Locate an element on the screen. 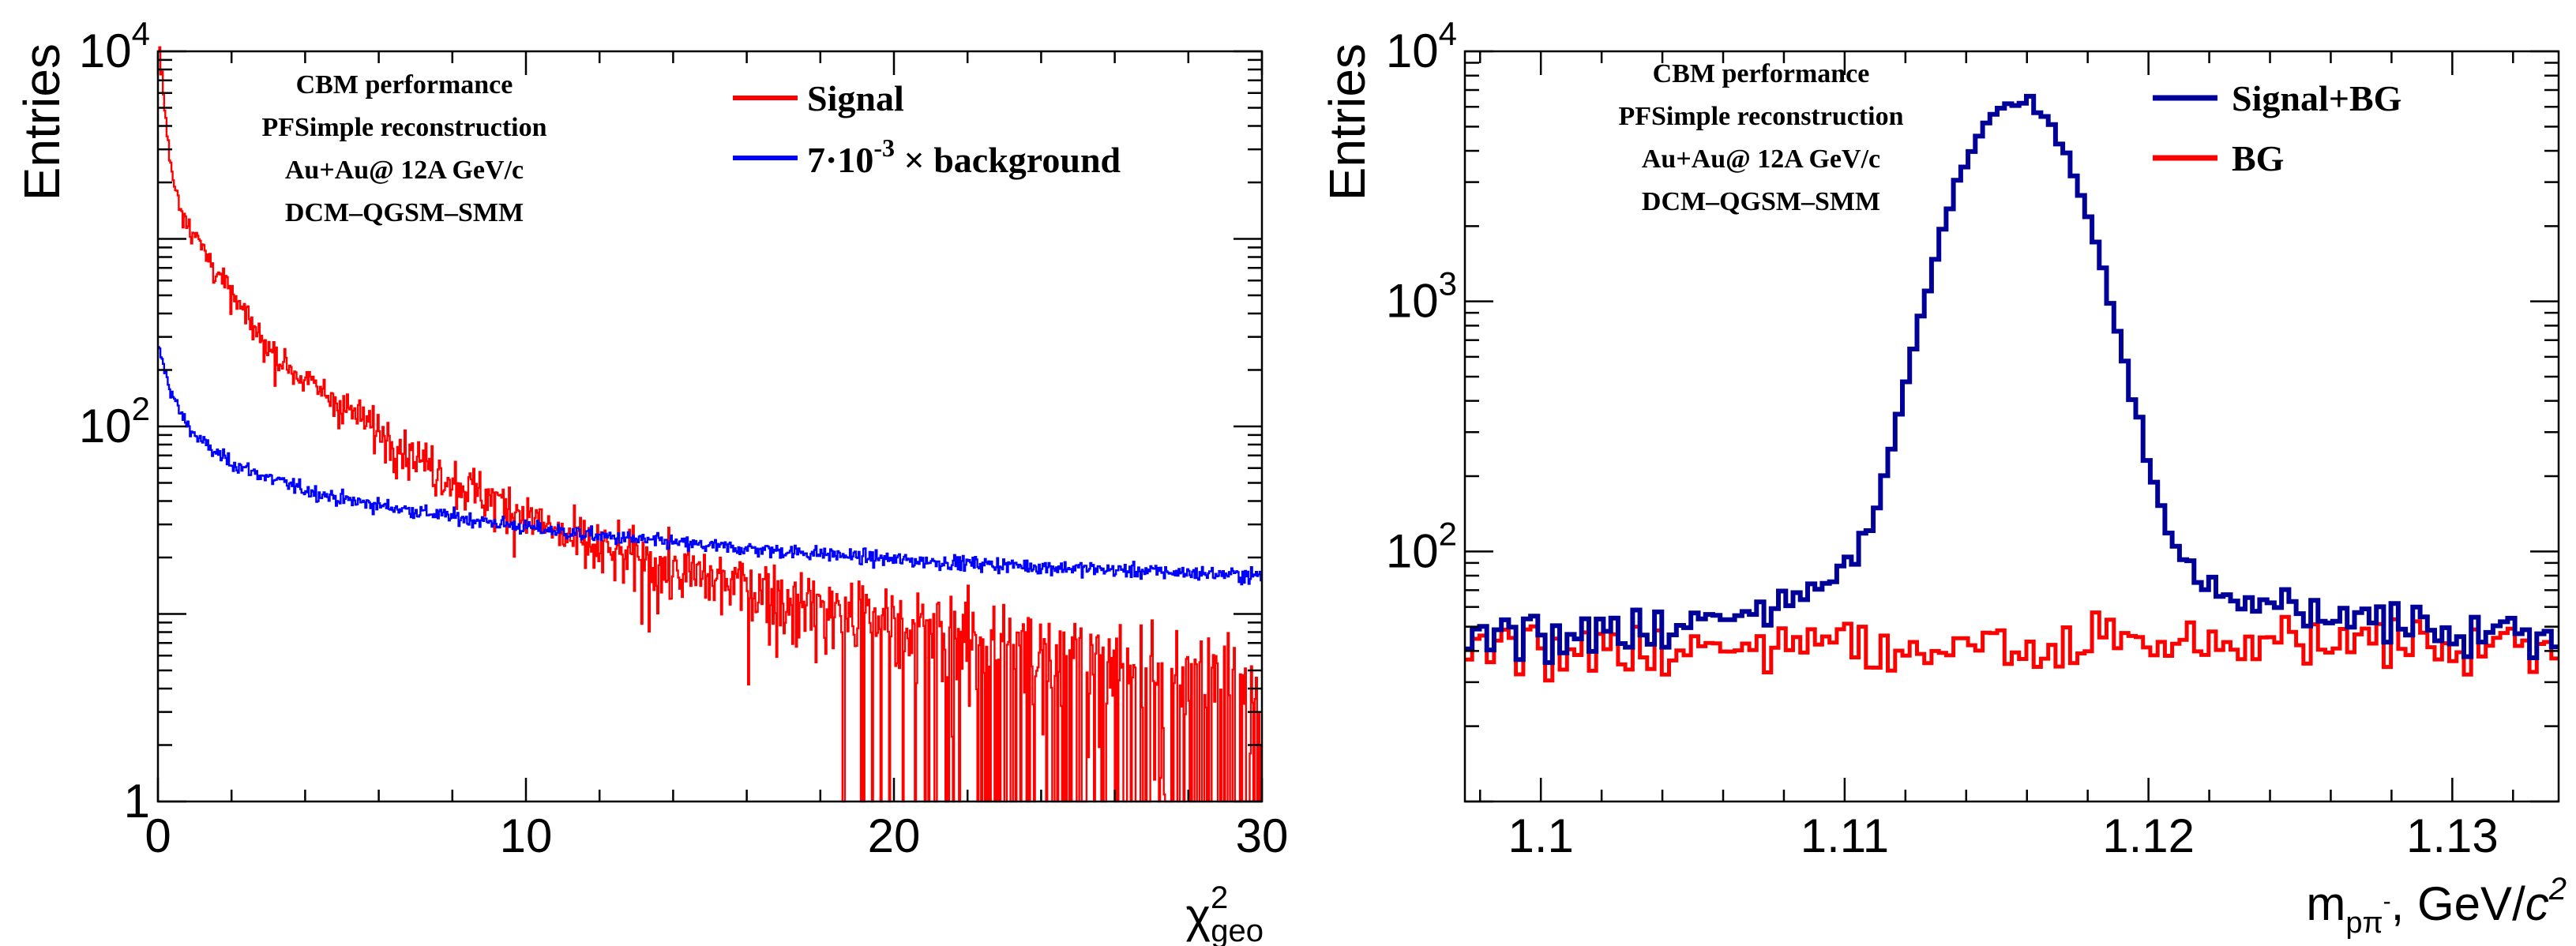 The image size is (2576, 946). mass-bg-line is located at coordinates (2012, 646).